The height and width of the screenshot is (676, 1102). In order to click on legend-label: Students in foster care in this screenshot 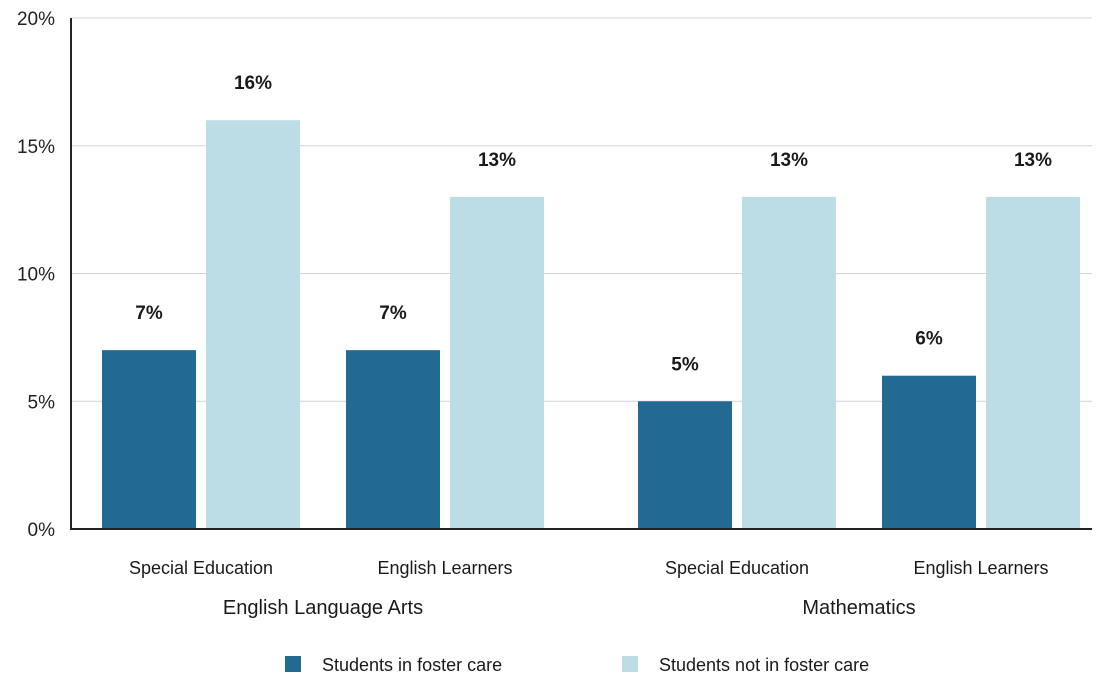, I will do `click(412, 665)`.